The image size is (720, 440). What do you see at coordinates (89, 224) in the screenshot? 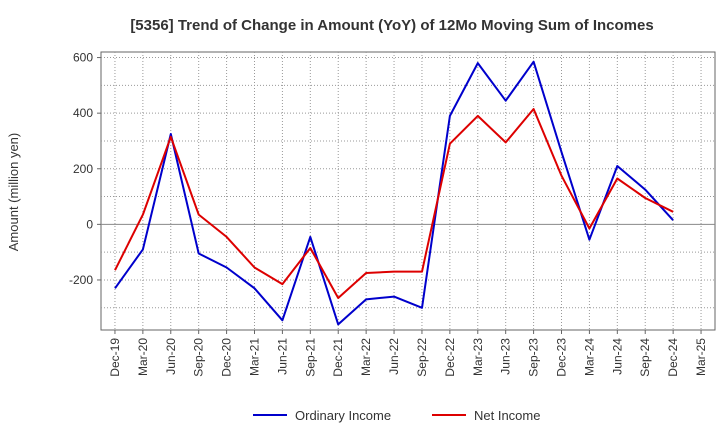
I see `y-tick-label: 0` at bounding box center [89, 224].